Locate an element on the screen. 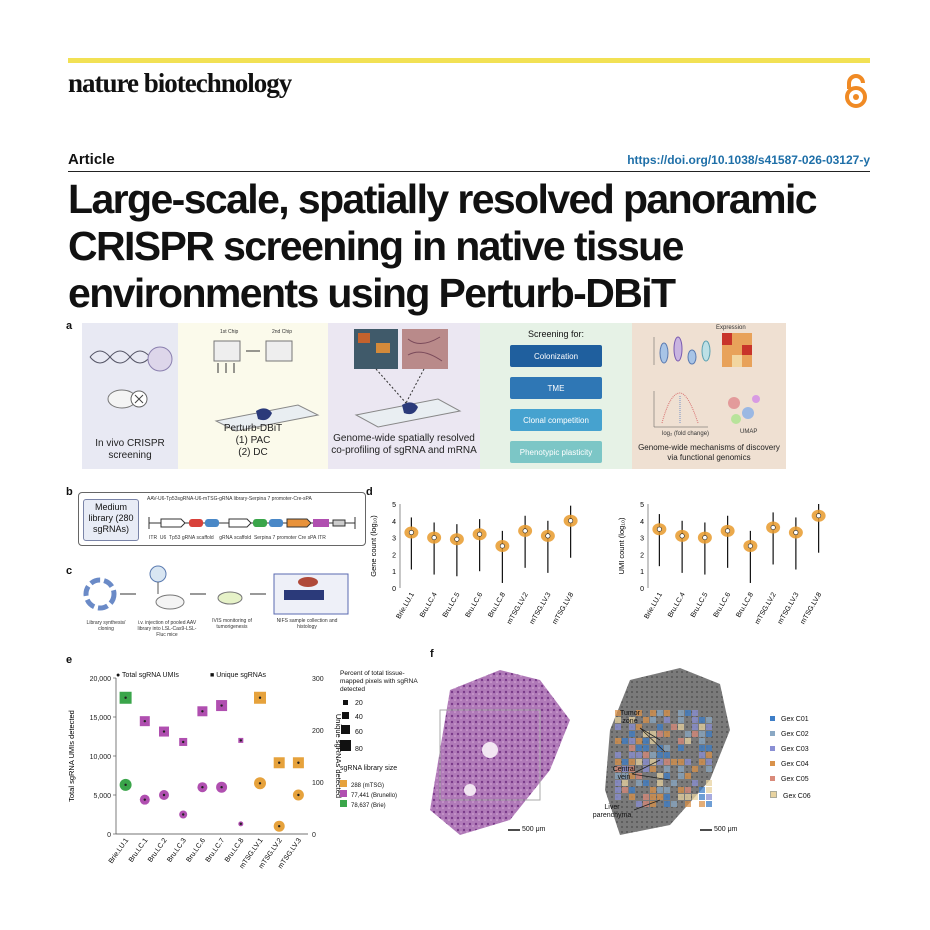 This screenshot has width=930, height=930. heatmap is located at coordinates (737, 350).